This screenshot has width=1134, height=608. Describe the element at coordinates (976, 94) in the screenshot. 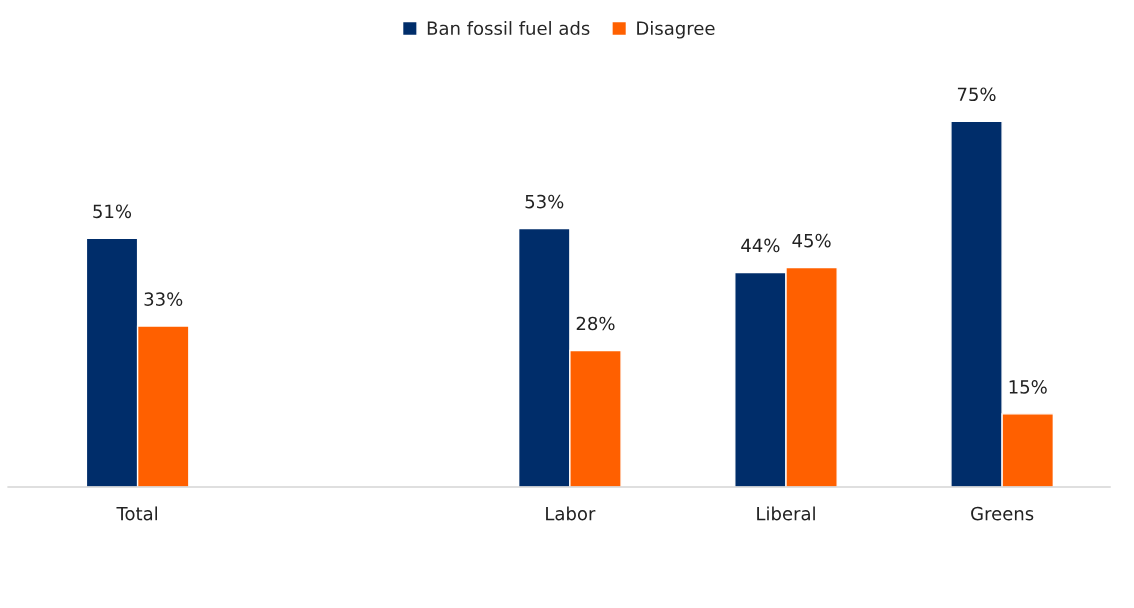

I see `data-label: 75%` at that location.